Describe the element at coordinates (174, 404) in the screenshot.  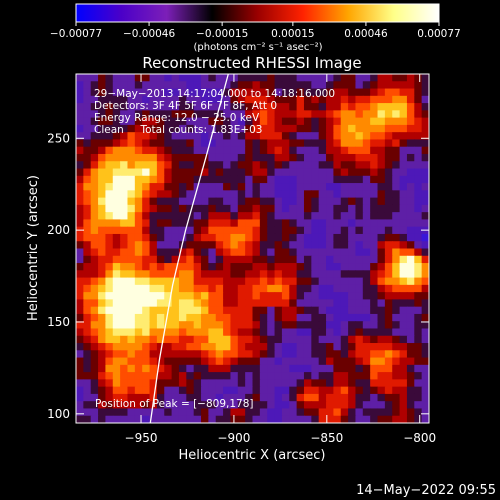
I see `peak-position-label: Position of Peak = [−809,178]` at that location.